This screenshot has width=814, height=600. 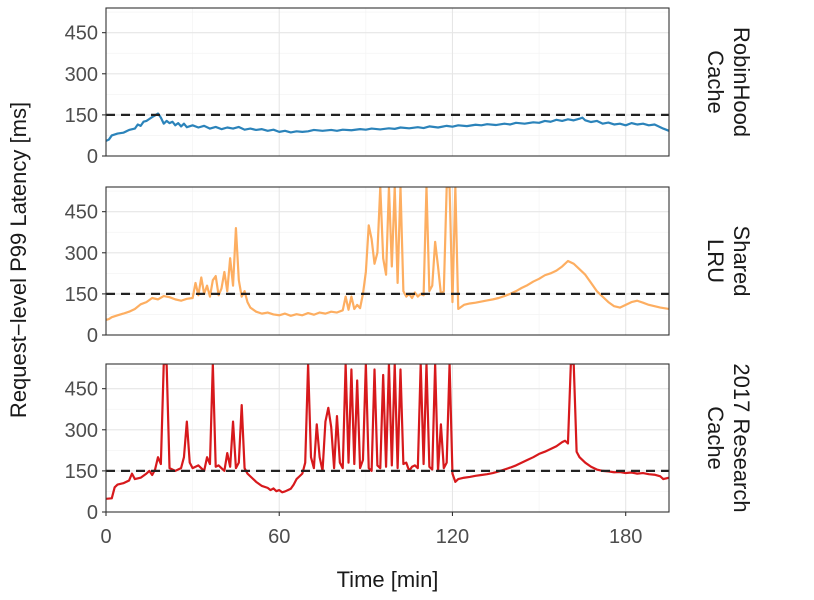 I want to click on x-axis-title: Time [min], so click(x=388, y=579).